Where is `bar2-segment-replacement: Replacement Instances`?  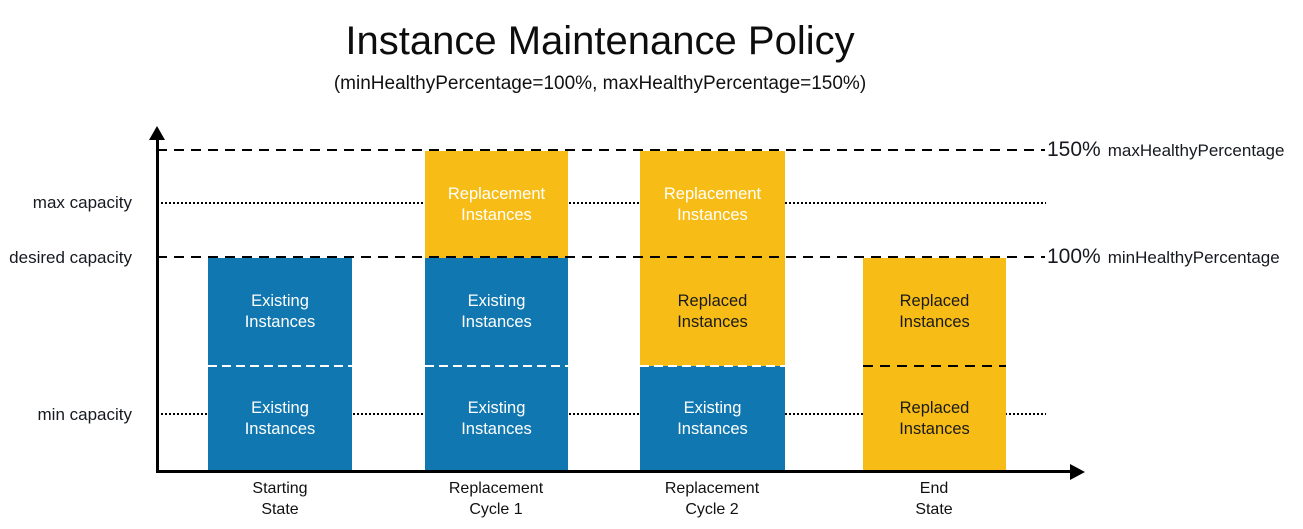
bar2-segment-replacement: Replacement Instances is located at coordinates (496, 204).